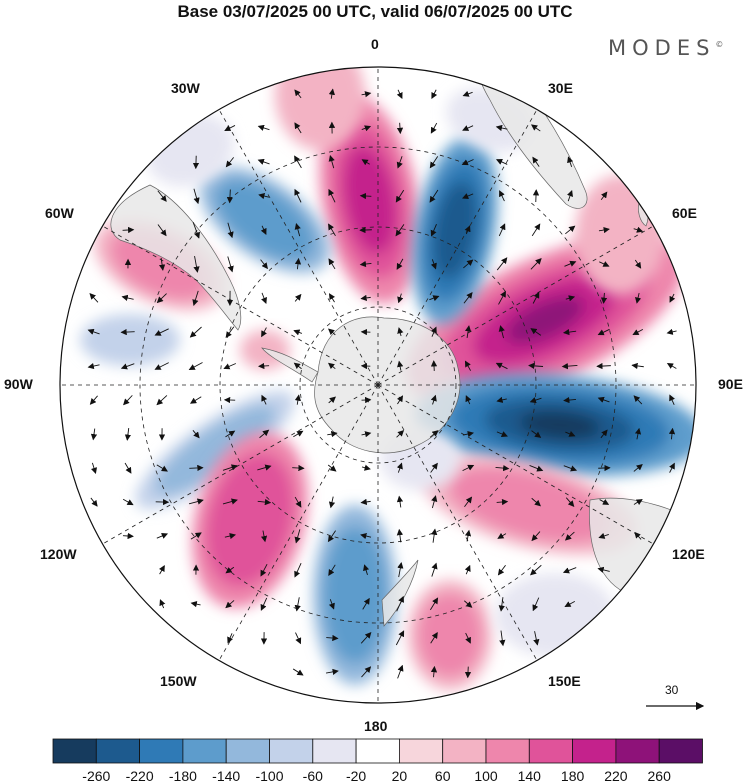 This screenshot has height=783, width=750. Describe the element at coordinates (376, 726) in the screenshot. I see `lon-label-180: 180` at that location.